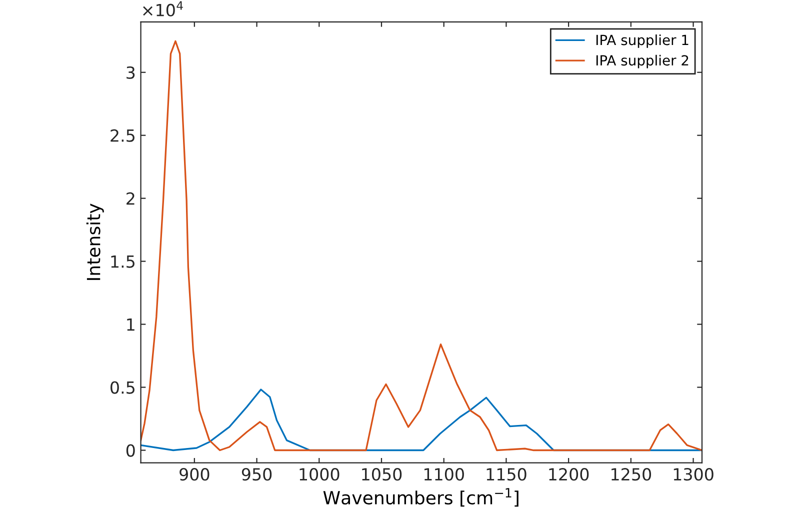 Image resolution: width=800 pixels, height=523 pixels. What do you see at coordinates (632, 474) in the screenshot?
I see `x-tick-label: 1250` at bounding box center [632, 474].